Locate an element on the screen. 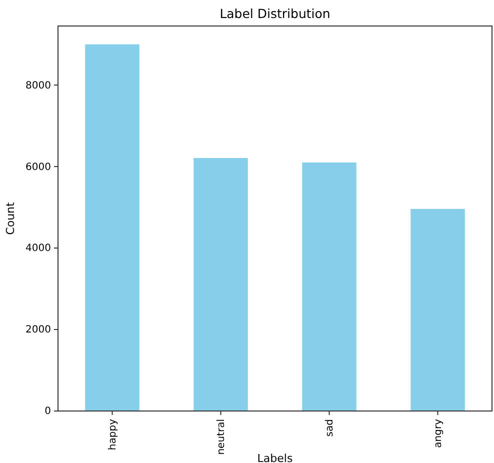  x-axis-title: Labels is located at coordinates (275, 457).